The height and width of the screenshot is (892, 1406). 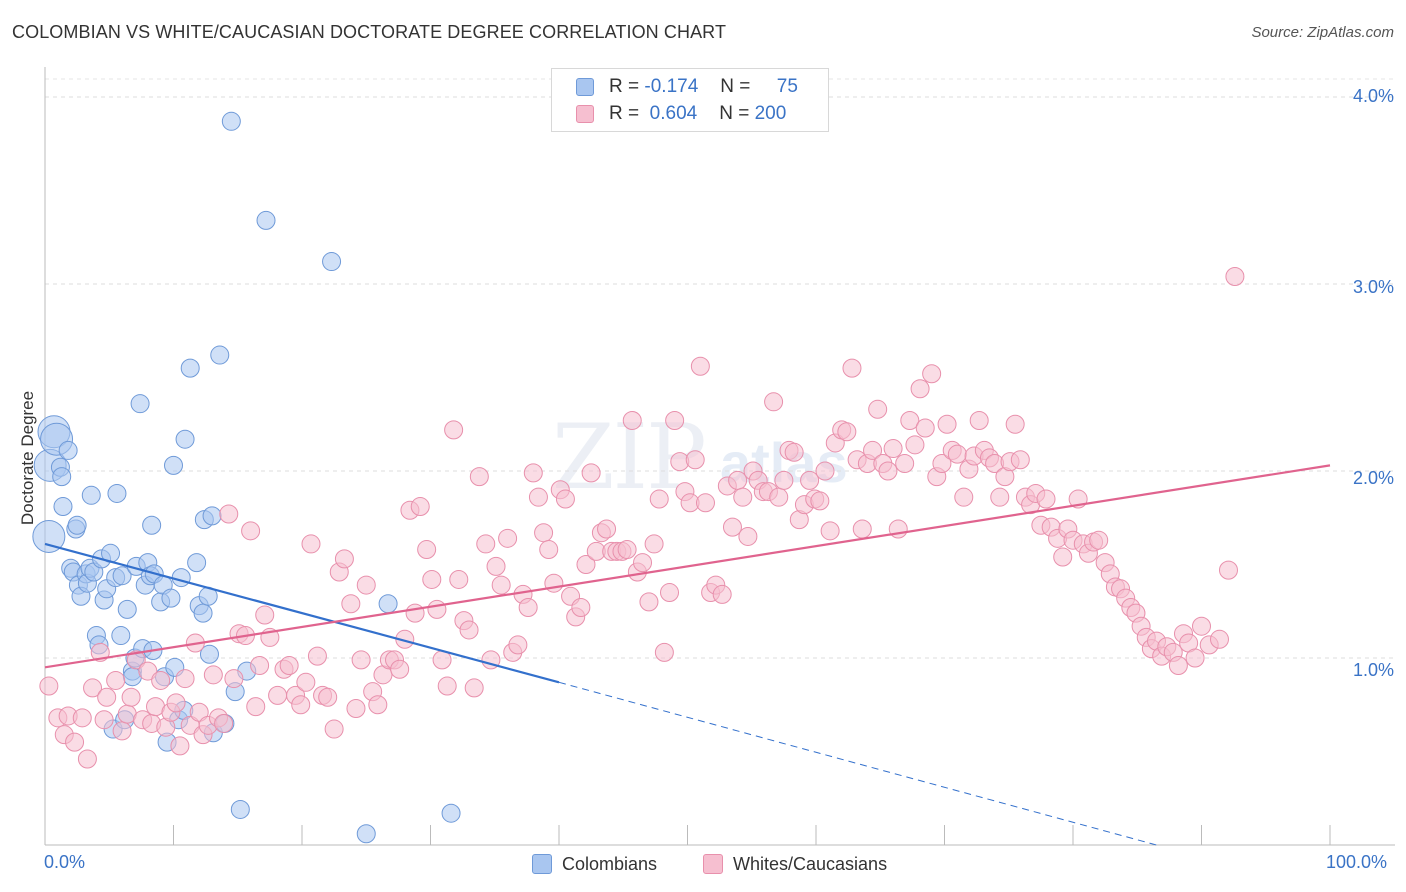 What do you see at coordinates (810, 863) in the screenshot?
I see `legend-label: Whites/Caucasians` at bounding box center [810, 863].